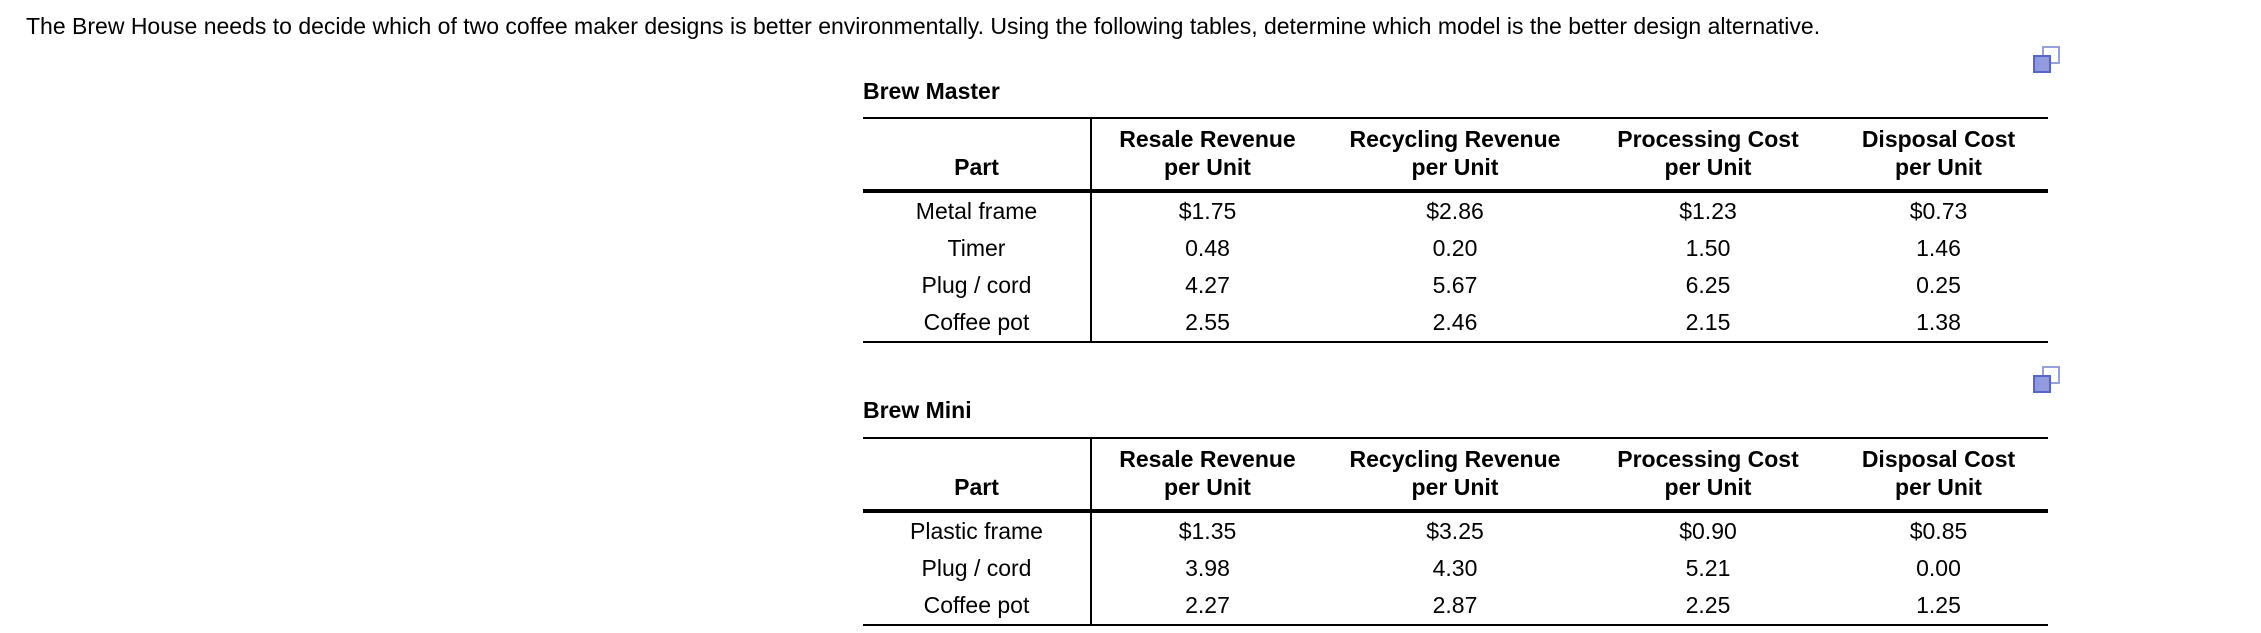 This screenshot has height=633, width=2261. Describe the element at coordinates (1938, 531) in the screenshot. I see `table-cell: $0.85` at that location.